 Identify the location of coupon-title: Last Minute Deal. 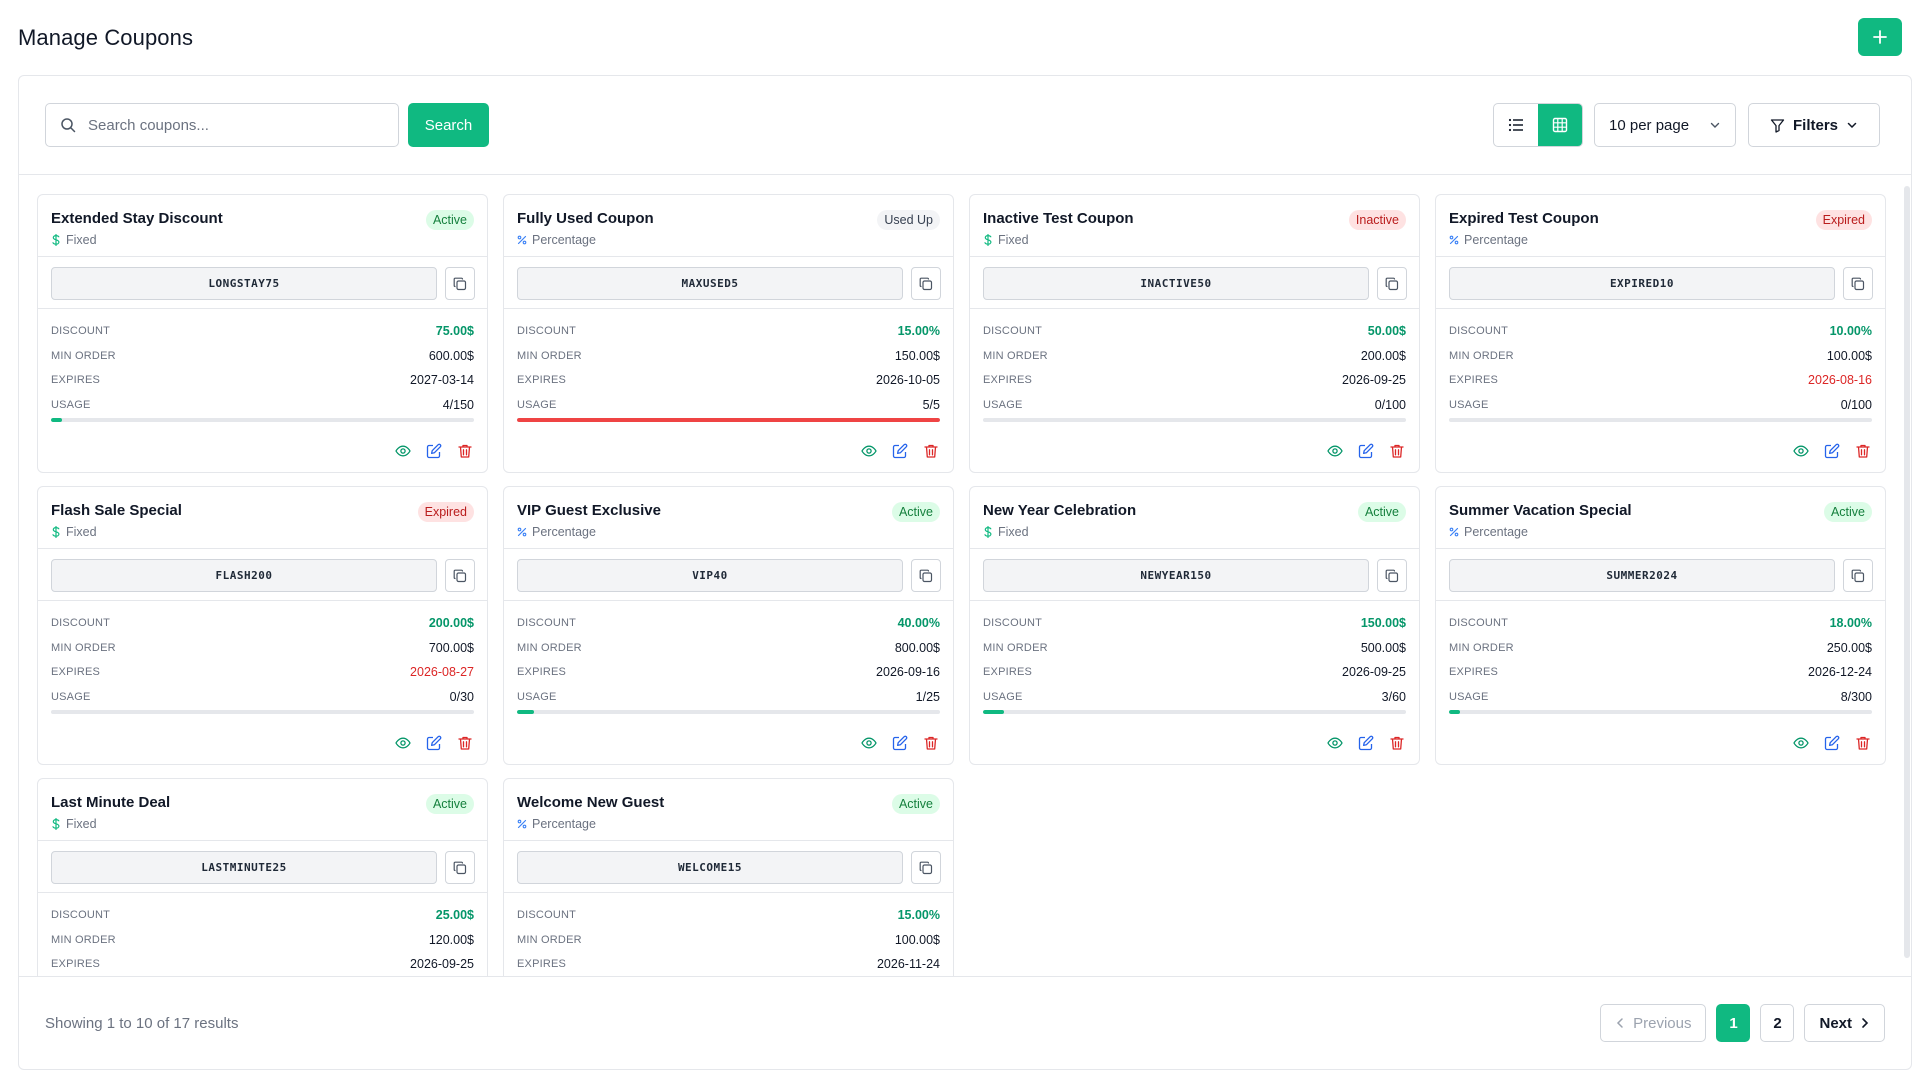
(111, 802).